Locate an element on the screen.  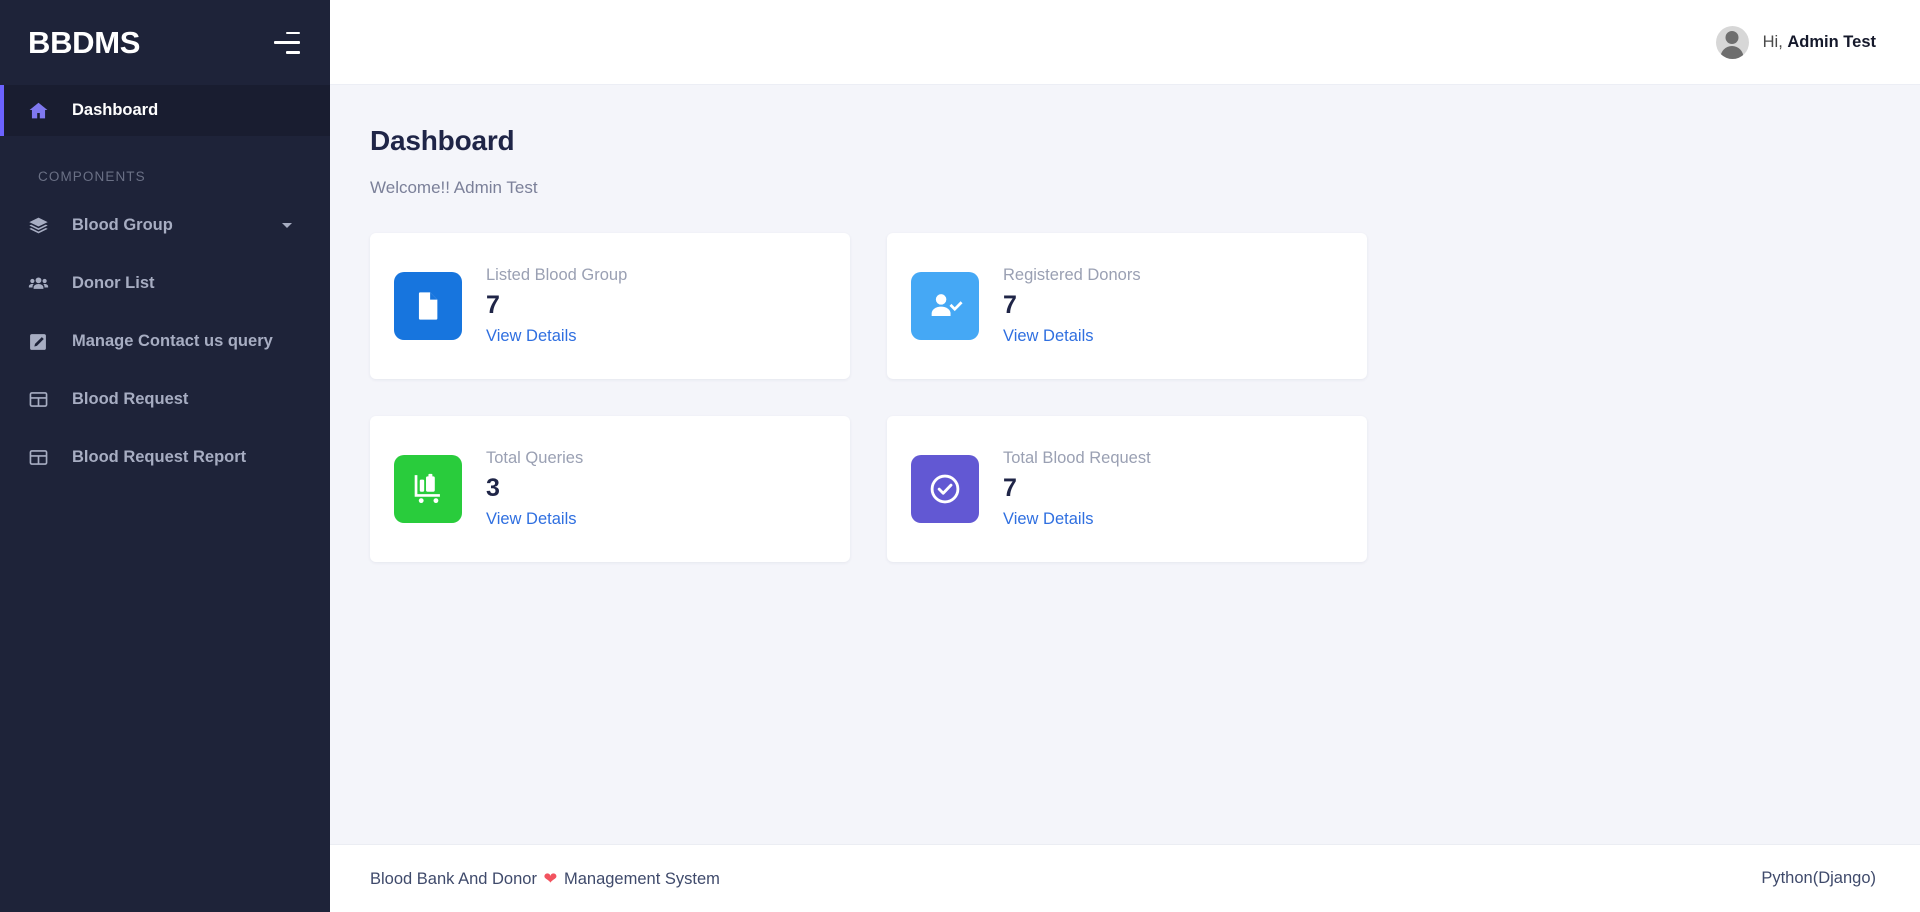
sidebar-item-label: Manage Contact us query is located at coordinates (172, 341).